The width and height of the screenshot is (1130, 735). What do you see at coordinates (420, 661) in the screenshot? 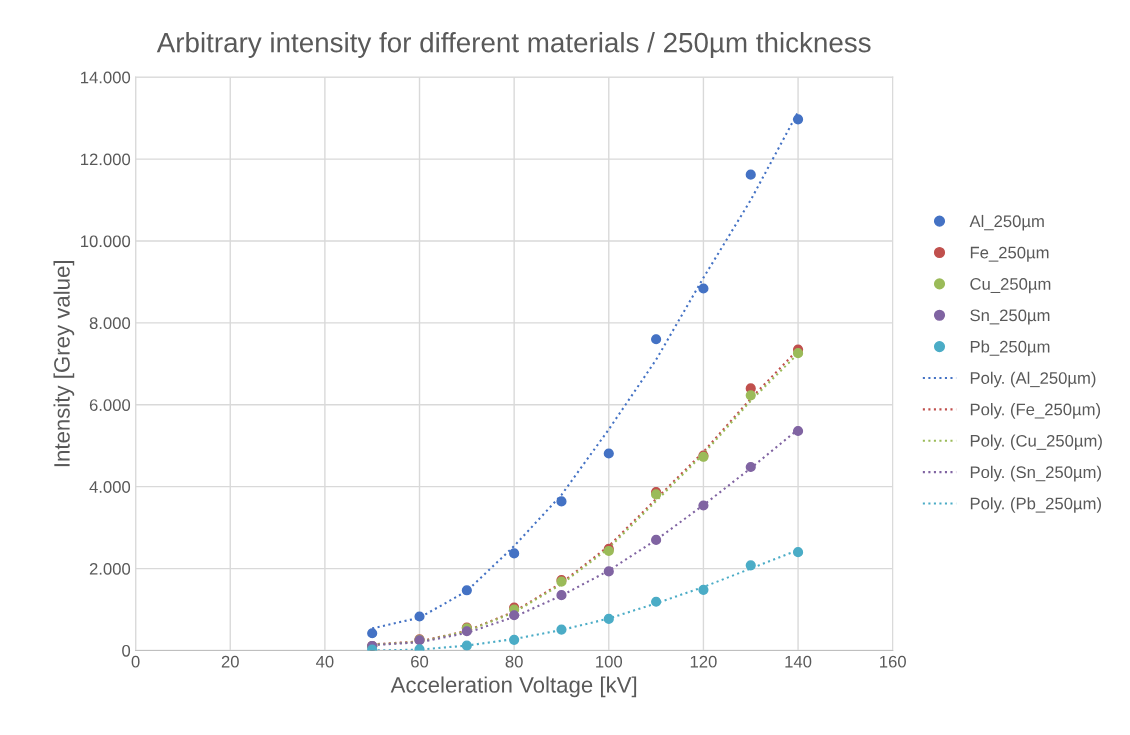
I see `x-tick-label: 60` at bounding box center [420, 661].